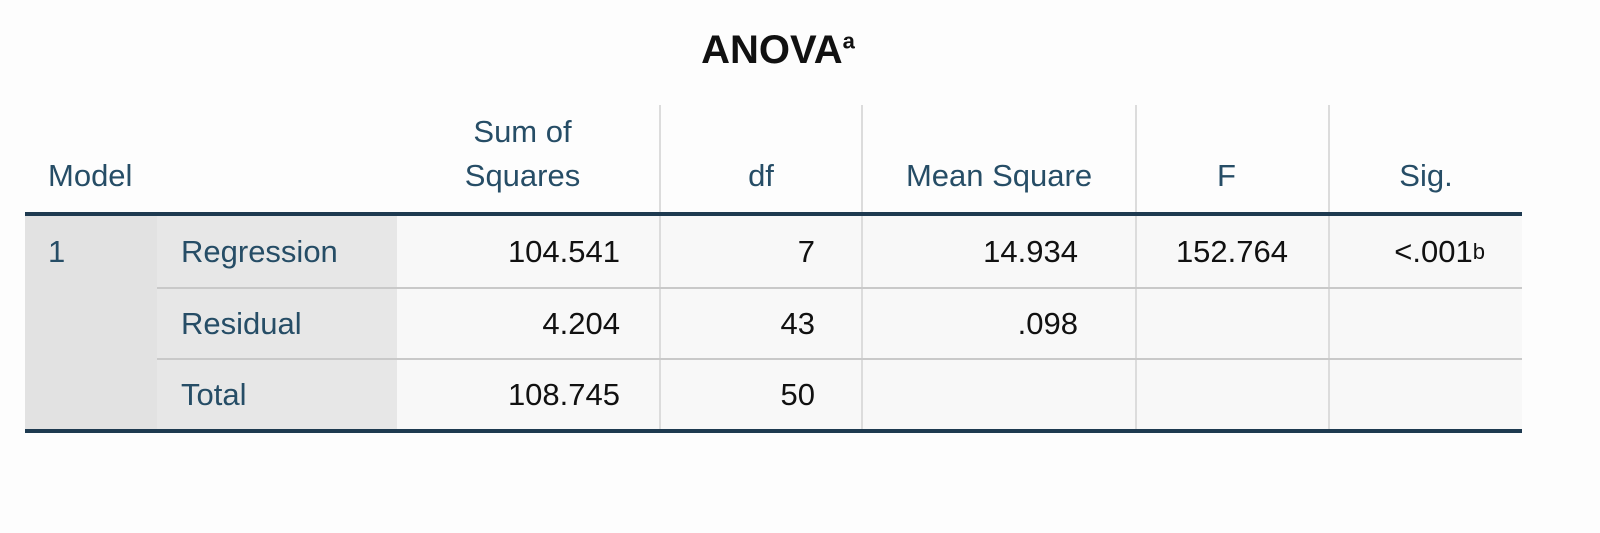  I want to click on cell: .098, so click(1047, 323).